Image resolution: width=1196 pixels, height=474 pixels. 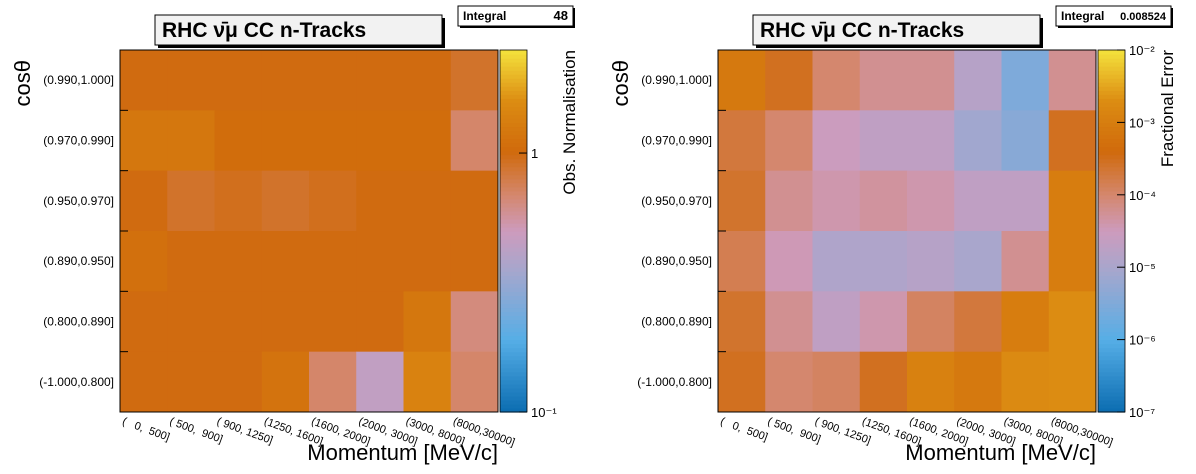 What do you see at coordinates (676, 261) in the screenshot?
I see `y-tick-label: (0.890,0.950]` at bounding box center [676, 261].